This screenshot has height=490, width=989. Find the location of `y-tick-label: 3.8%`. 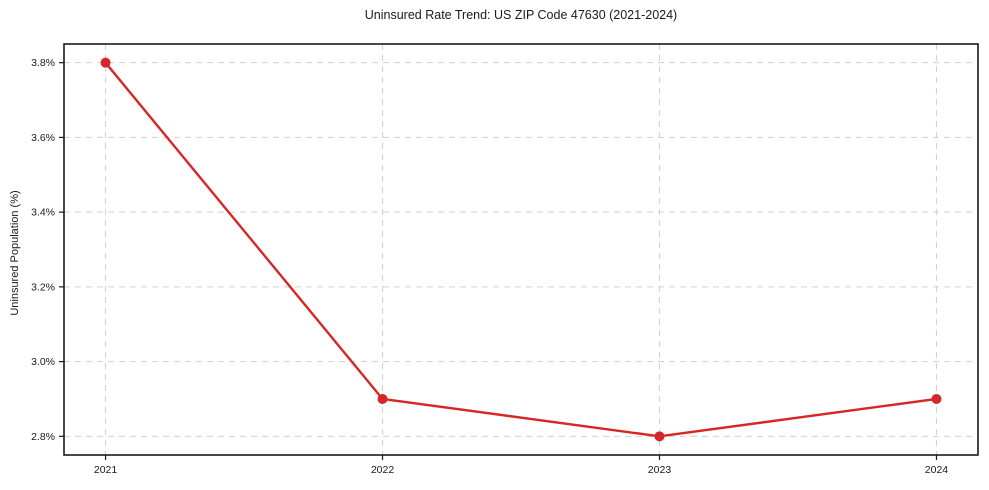

y-tick-label: 3.8% is located at coordinates (43, 63).